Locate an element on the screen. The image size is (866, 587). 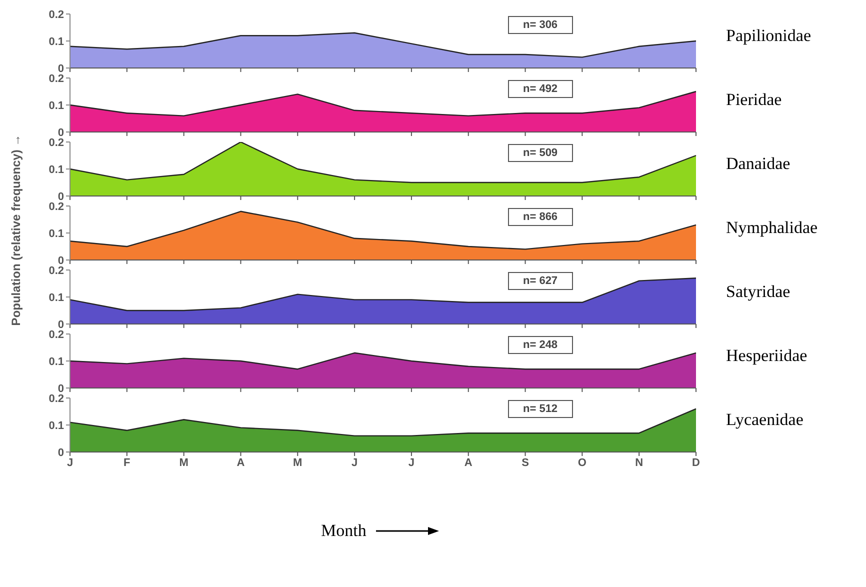
series-label: Satyridae is located at coordinates (758, 292).